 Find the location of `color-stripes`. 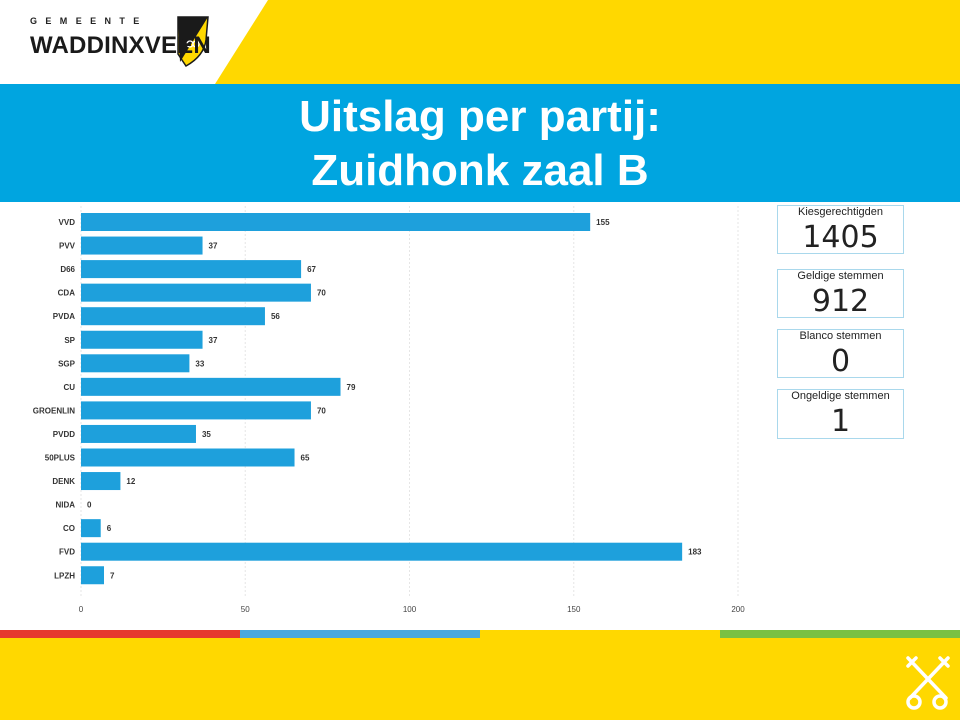

color-stripes is located at coordinates (480, 634).